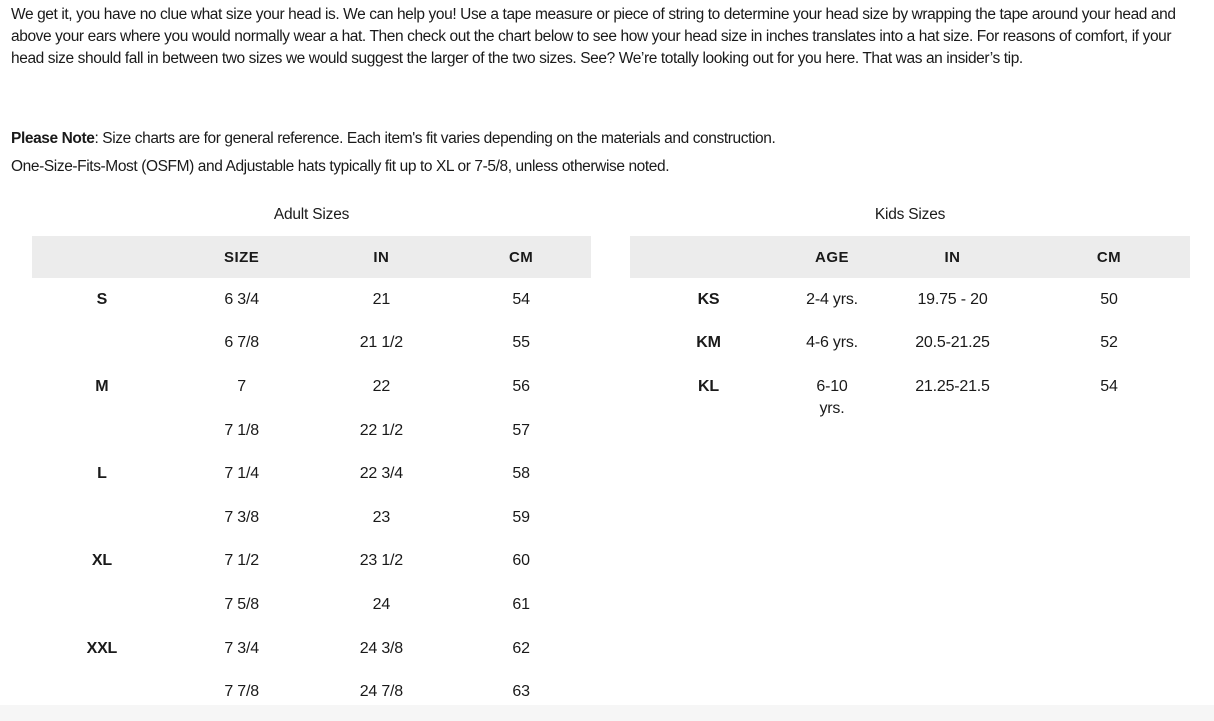 The width and height of the screenshot is (1214, 721). Describe the element at coordinates (311, 431) in the screenshot. I see `table-row: 7 1/8 22 1/2 57` at that location.